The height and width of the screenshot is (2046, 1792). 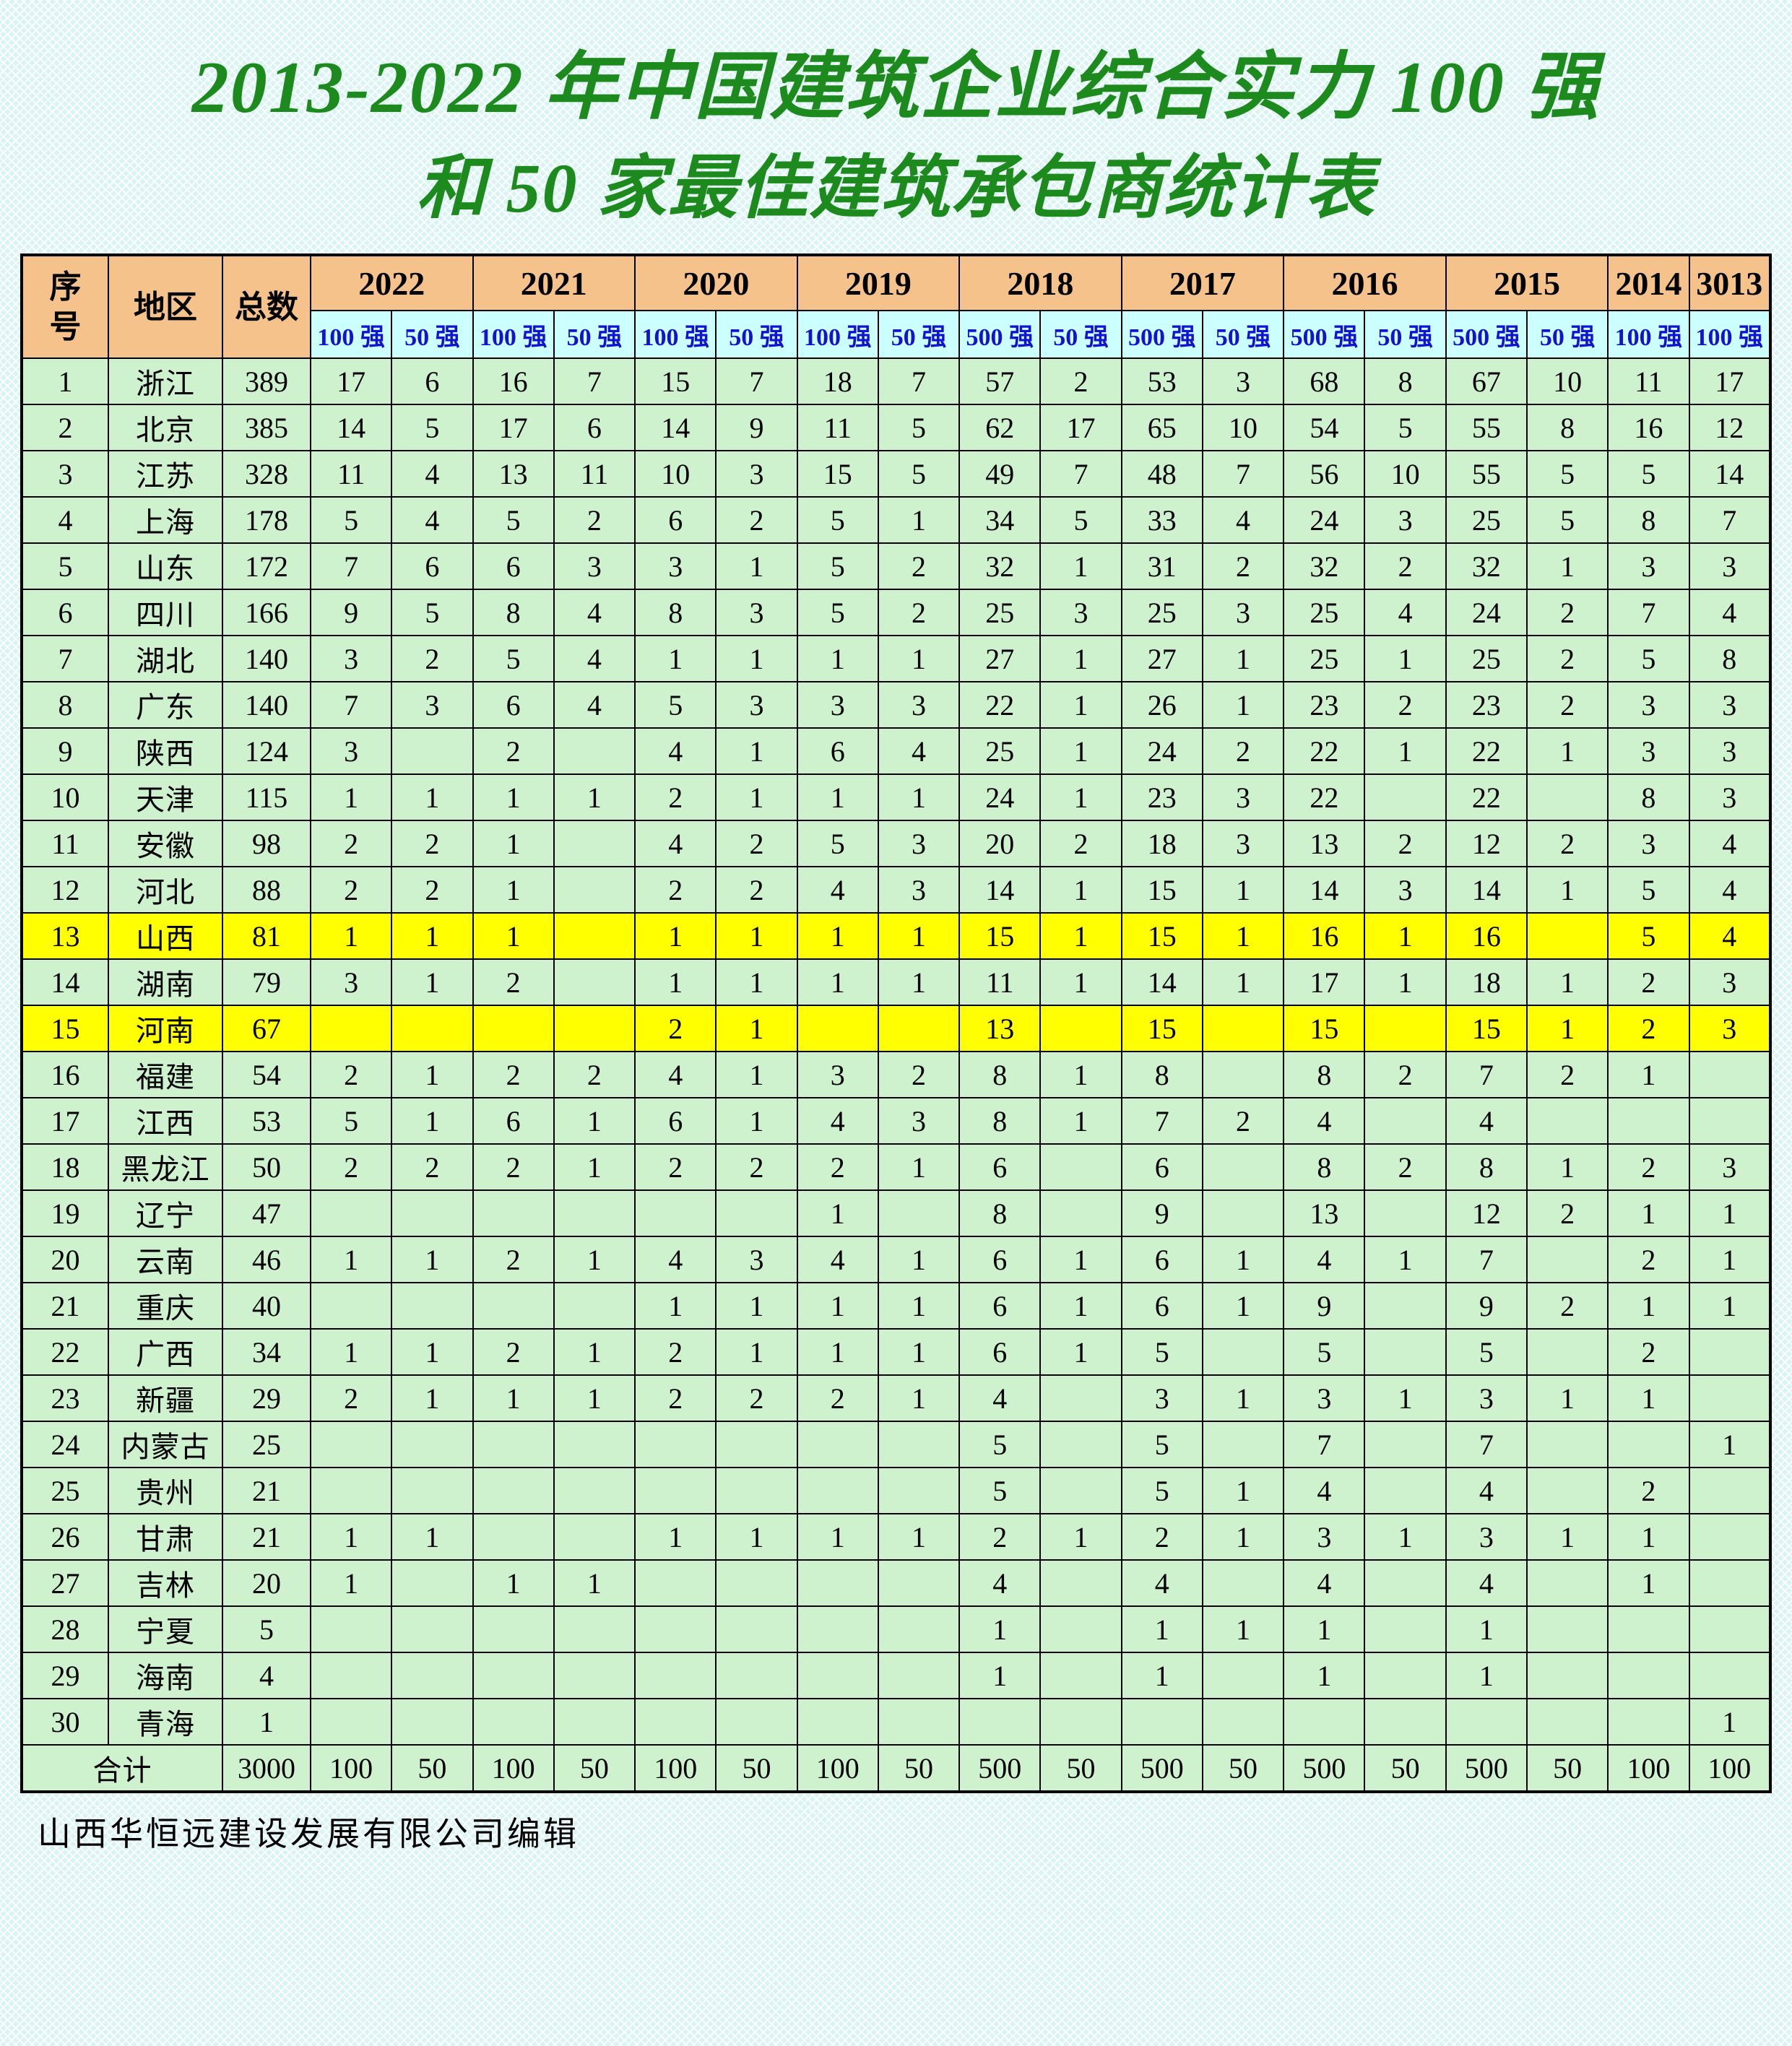 What do you see at coordinates (513, 335) in the screenshot?
I see `subcol-header-2021: 100 强` at bounding box center [513, 335].